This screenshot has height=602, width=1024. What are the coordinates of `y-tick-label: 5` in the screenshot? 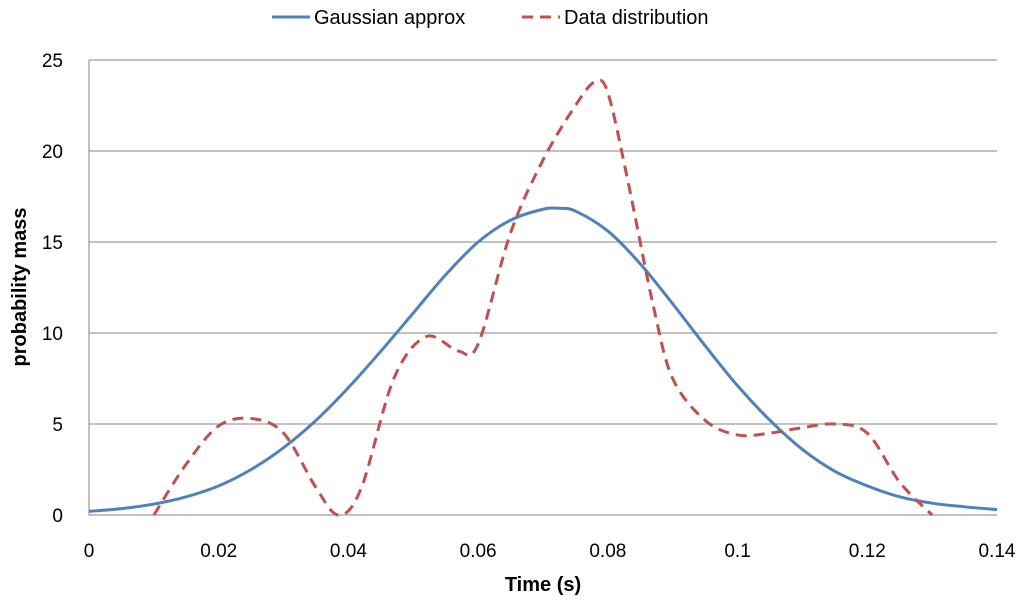 It's located at (57, 425).